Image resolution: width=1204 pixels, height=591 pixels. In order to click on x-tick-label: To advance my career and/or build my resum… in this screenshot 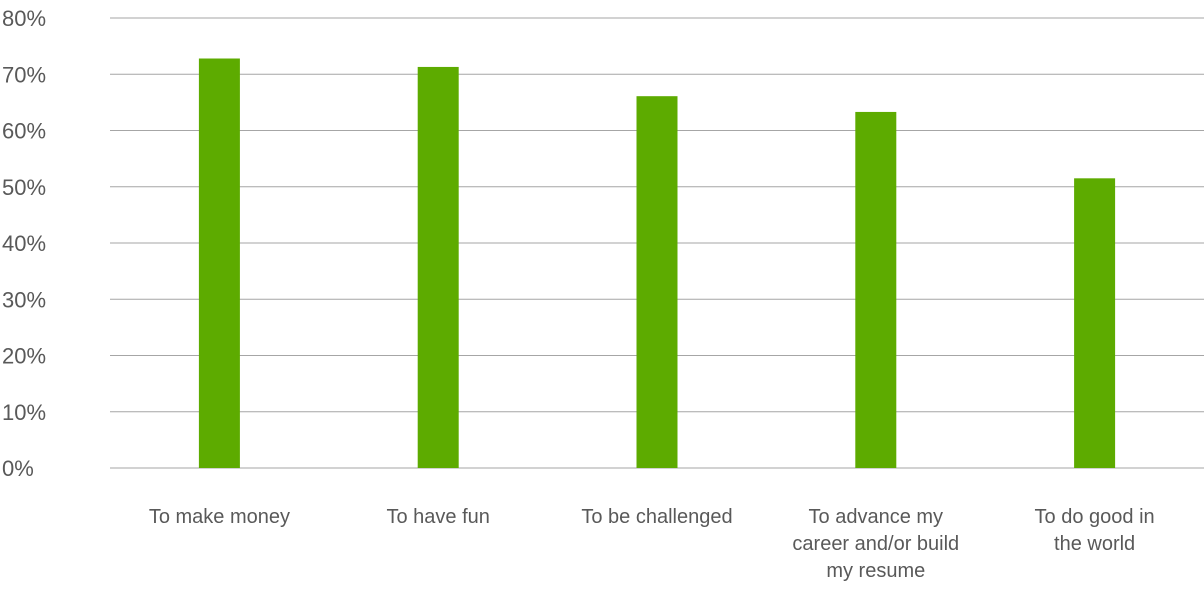, I will do `click(875, 544)`.